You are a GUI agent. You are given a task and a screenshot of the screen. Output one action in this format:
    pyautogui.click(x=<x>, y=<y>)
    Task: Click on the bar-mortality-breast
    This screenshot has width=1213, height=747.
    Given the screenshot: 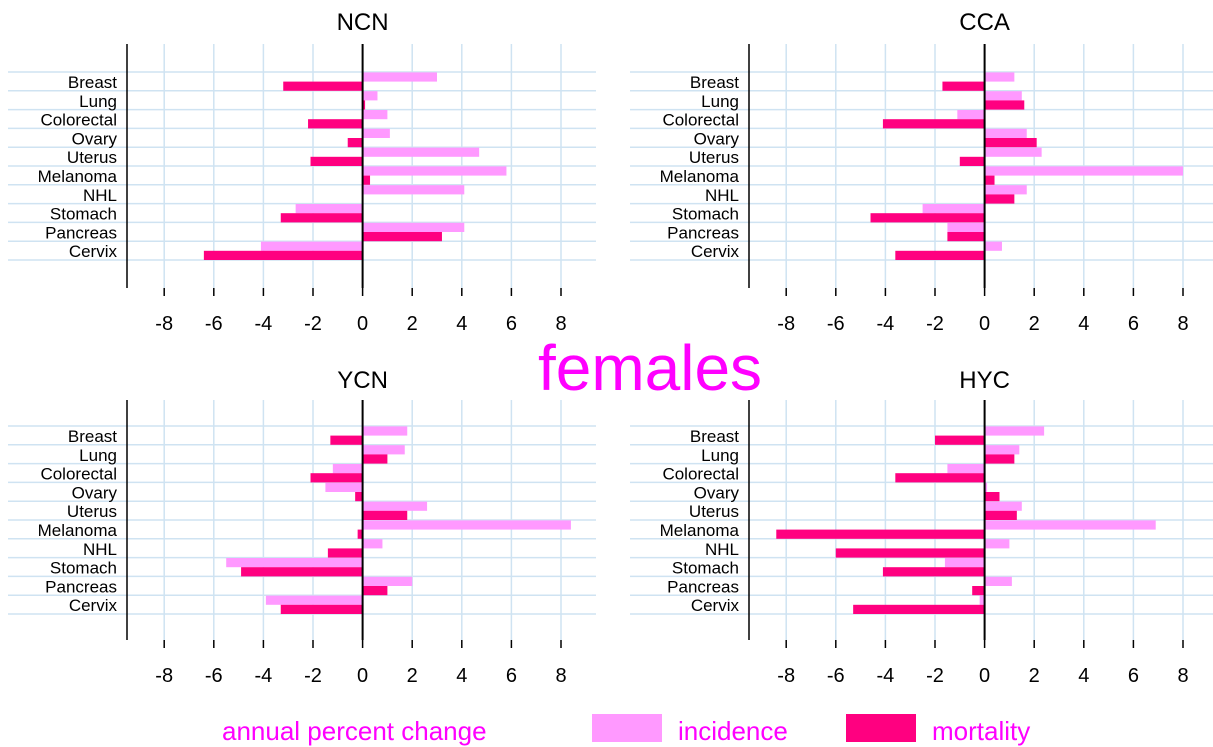 What is the action you would take?
    pyautogui.click(x=323, y=86)
    